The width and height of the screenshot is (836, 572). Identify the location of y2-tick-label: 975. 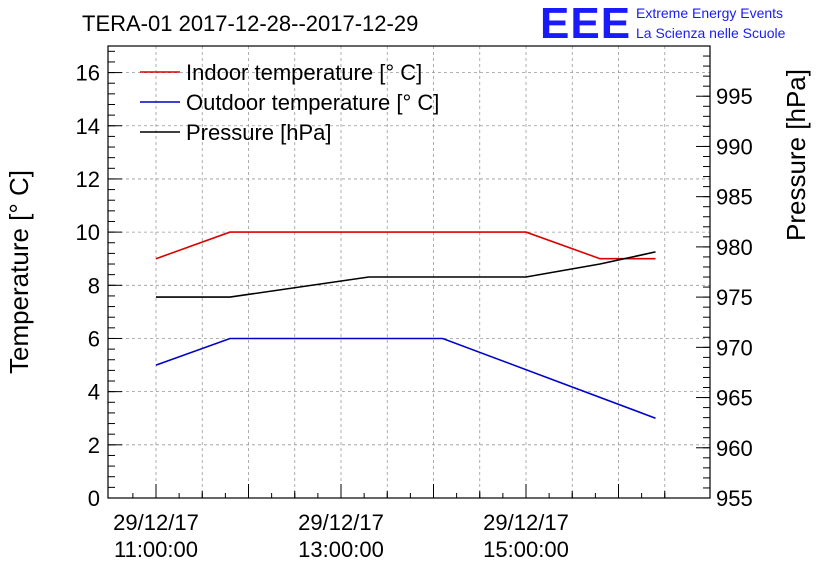
(734, 297).